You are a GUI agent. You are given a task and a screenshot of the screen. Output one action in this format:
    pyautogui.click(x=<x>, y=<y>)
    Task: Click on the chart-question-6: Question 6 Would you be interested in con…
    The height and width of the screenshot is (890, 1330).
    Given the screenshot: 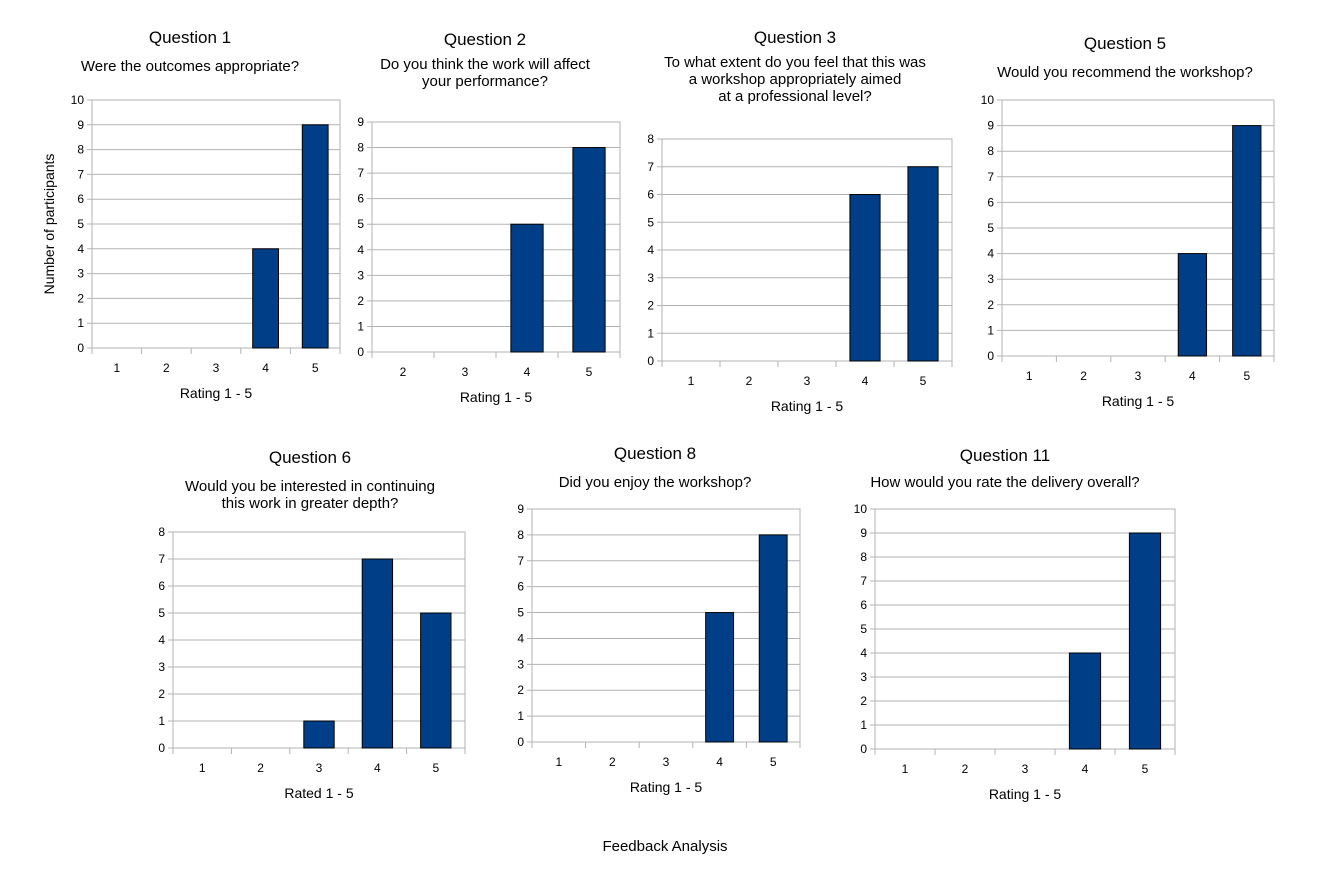 What is the action you would take?
    pyautogui.click(x=310, y=633)
    